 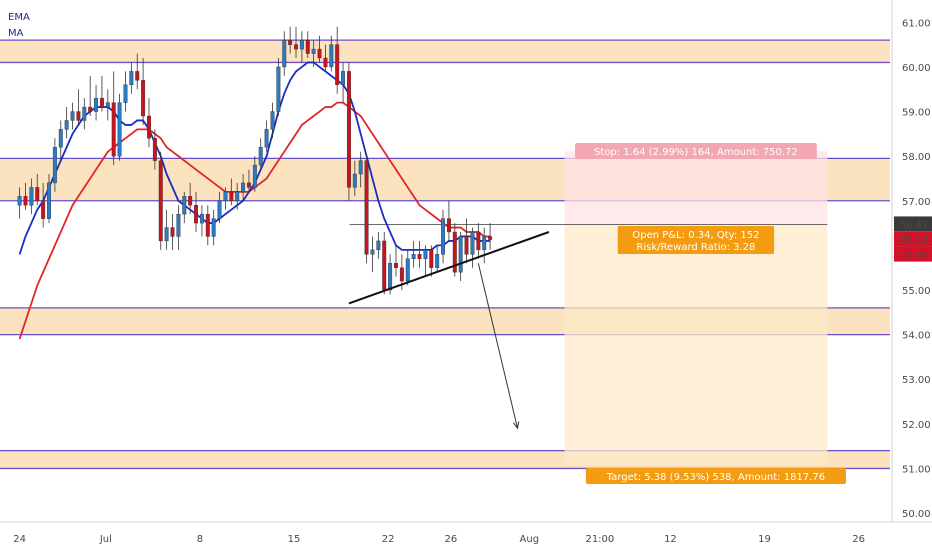 What do you see at coordinates (916, 336) in the screenshot?
I see `price-tick-label: 54.00` at bounding box center [916, 336].